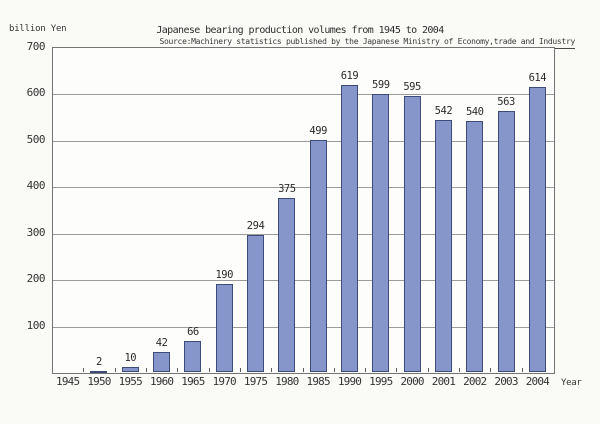  I want to click on bar-1955, so click(130, 369).